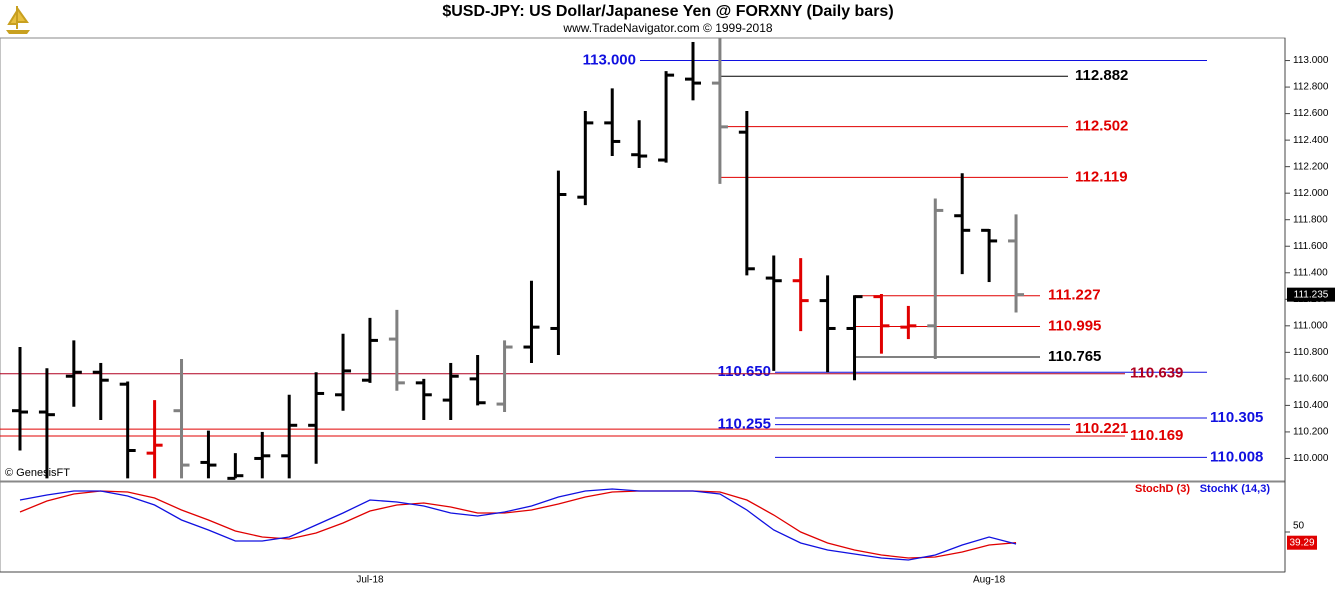 This screenshot has width=1336, height=591. Describe the element at coordinates (1311, 405) in the screenshot. I see `y-tick-label: 110.400` at that location.